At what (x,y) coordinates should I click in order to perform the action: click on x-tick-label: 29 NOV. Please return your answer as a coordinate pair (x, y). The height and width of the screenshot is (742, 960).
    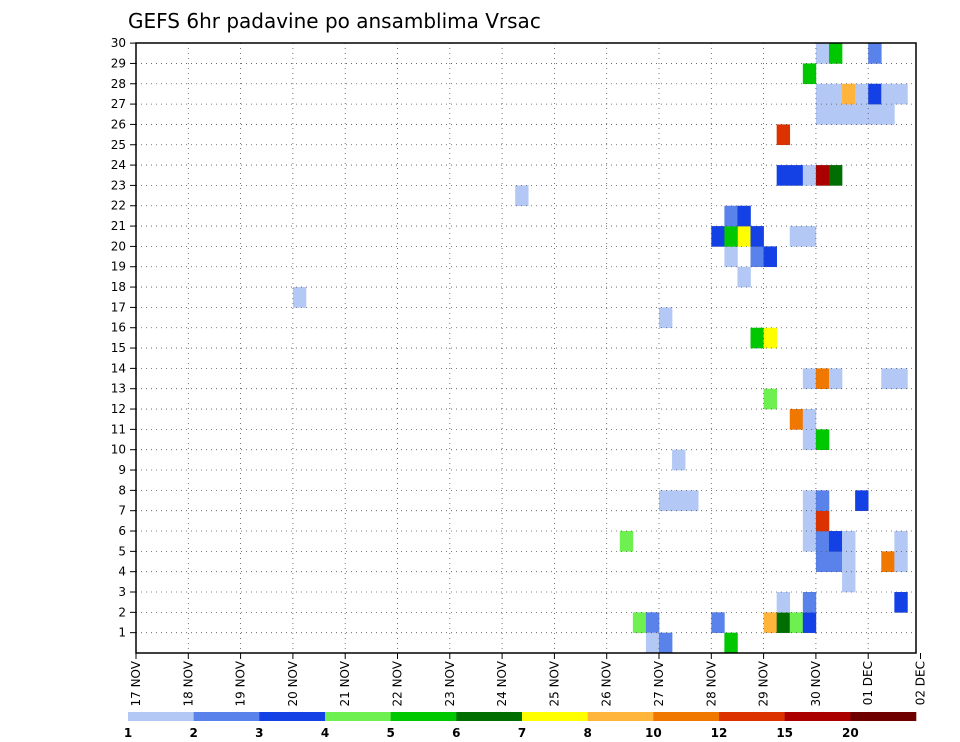
    Looking at the image, I should click on (764, 683).